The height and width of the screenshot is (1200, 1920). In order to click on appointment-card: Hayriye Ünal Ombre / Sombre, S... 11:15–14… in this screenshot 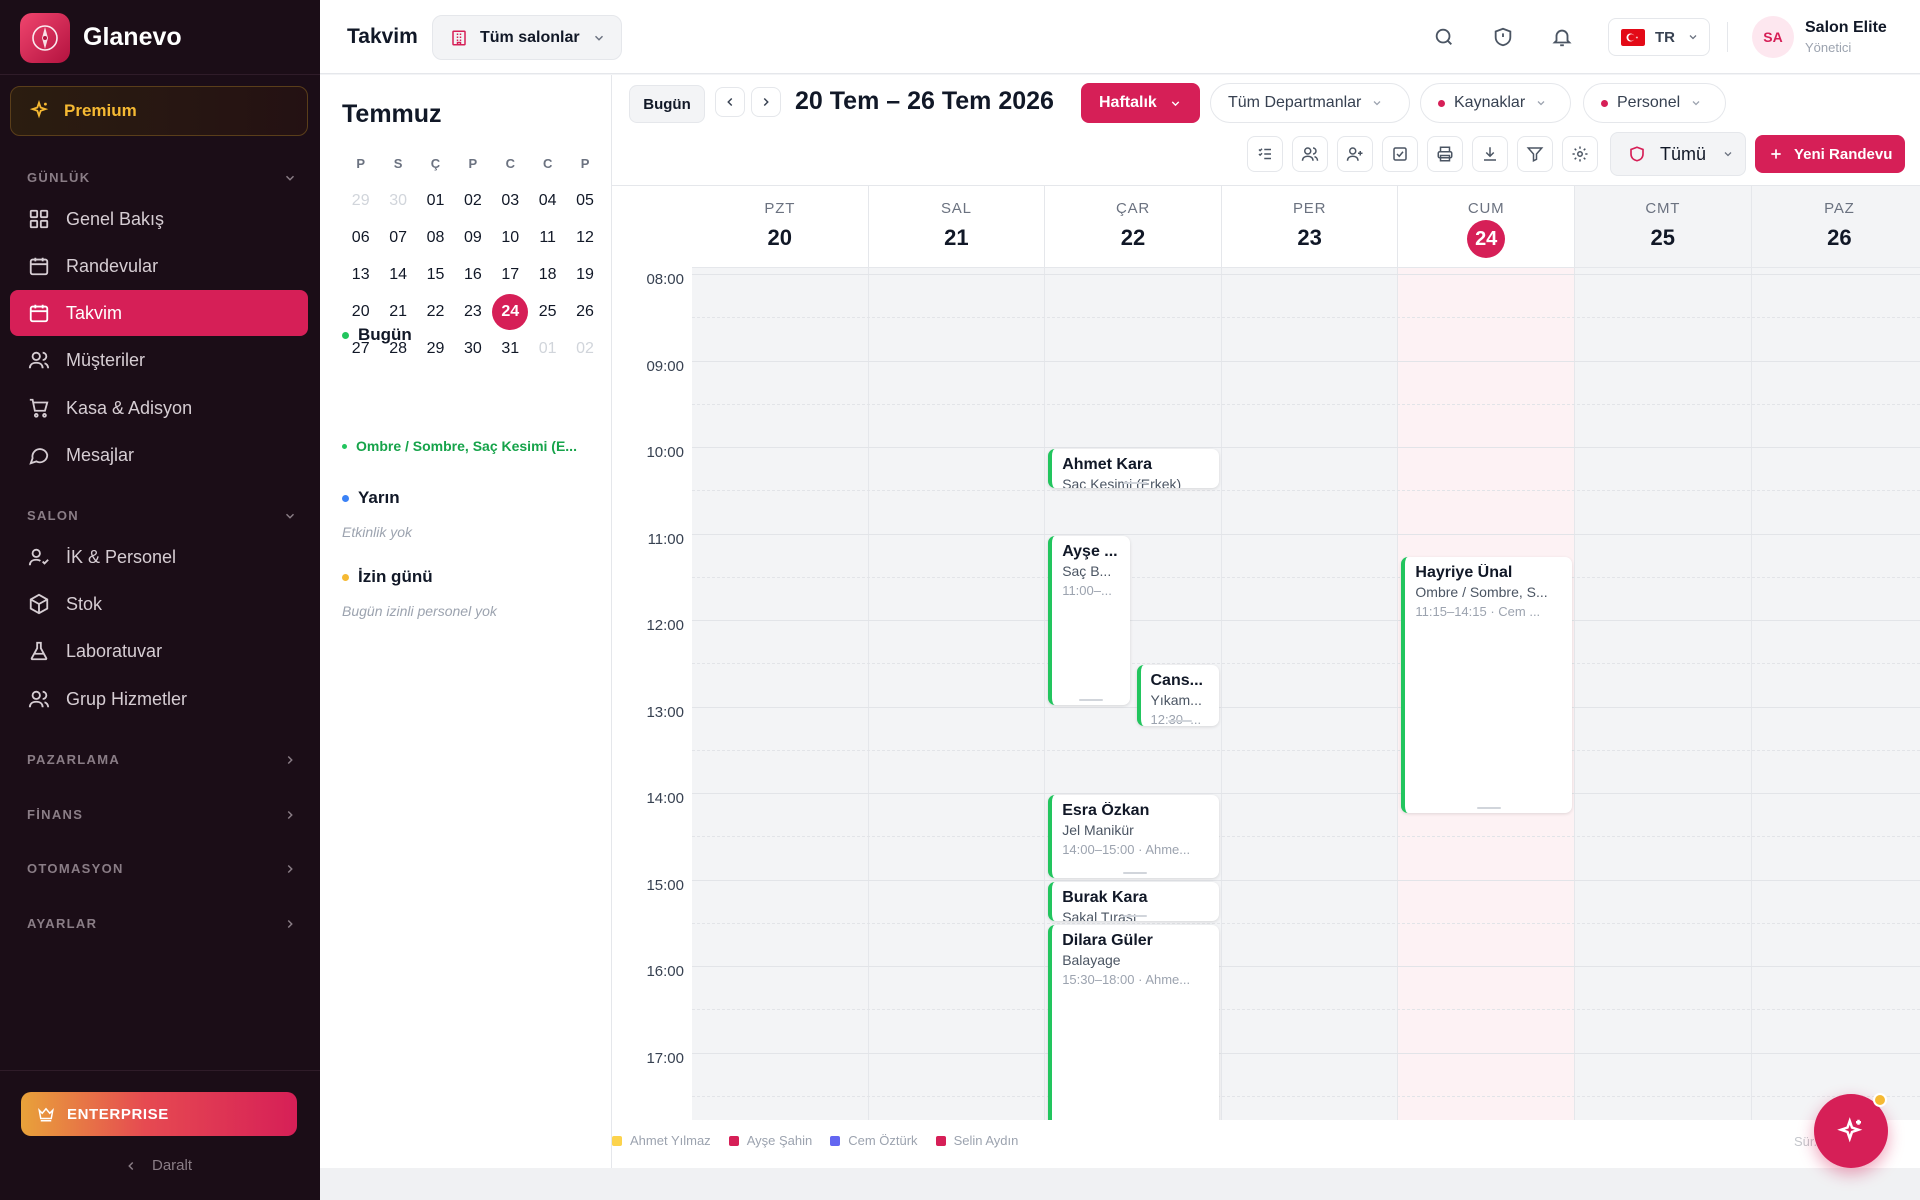, I will do `click(1486, 685)`.